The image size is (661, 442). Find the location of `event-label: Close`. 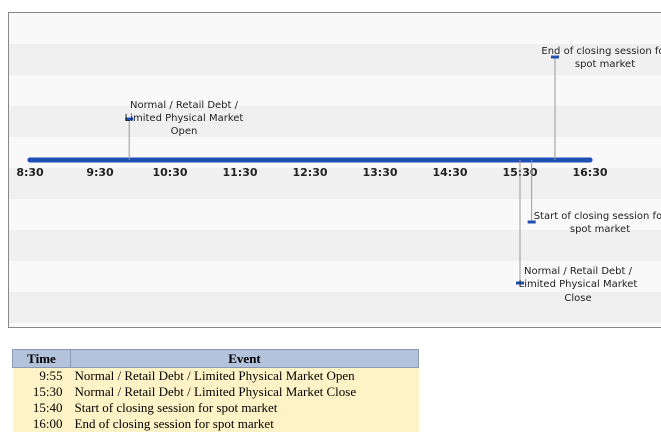

event-label: Close is located at coordinates (577, 298).